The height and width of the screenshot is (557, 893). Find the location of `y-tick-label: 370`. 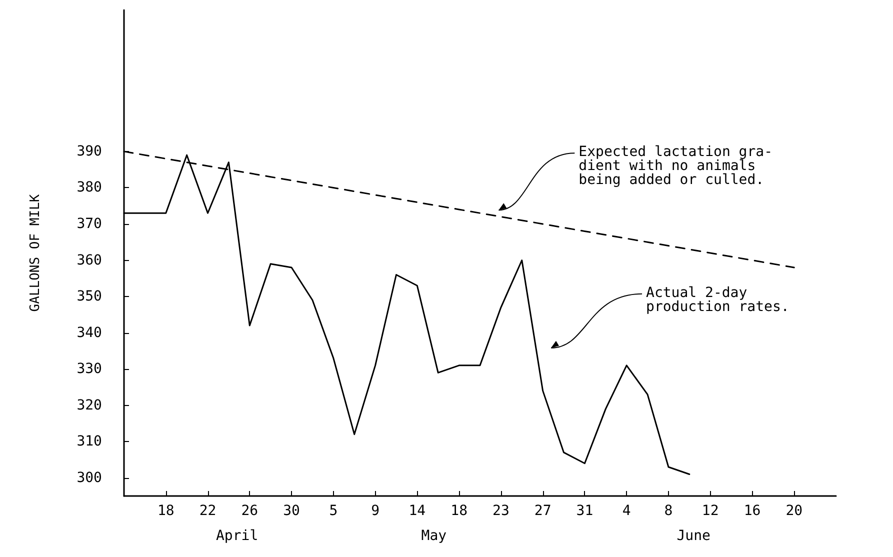

y-tick-label: 370 is located at coordinates (89, 224).